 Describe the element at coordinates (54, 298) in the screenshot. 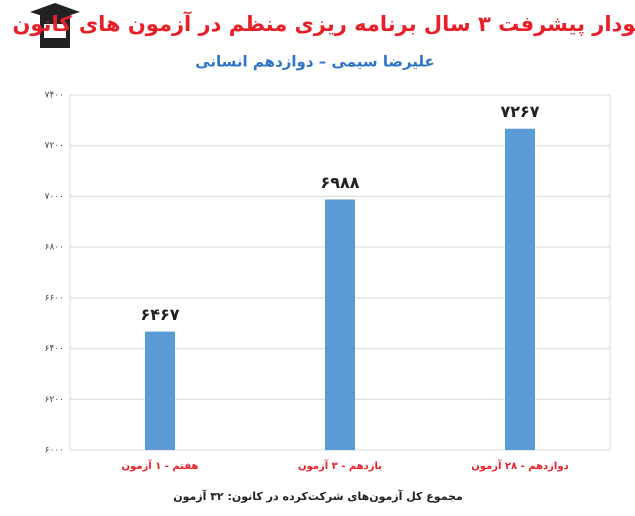

I see `y-tick-label: ۶۶۰۰` at that location.